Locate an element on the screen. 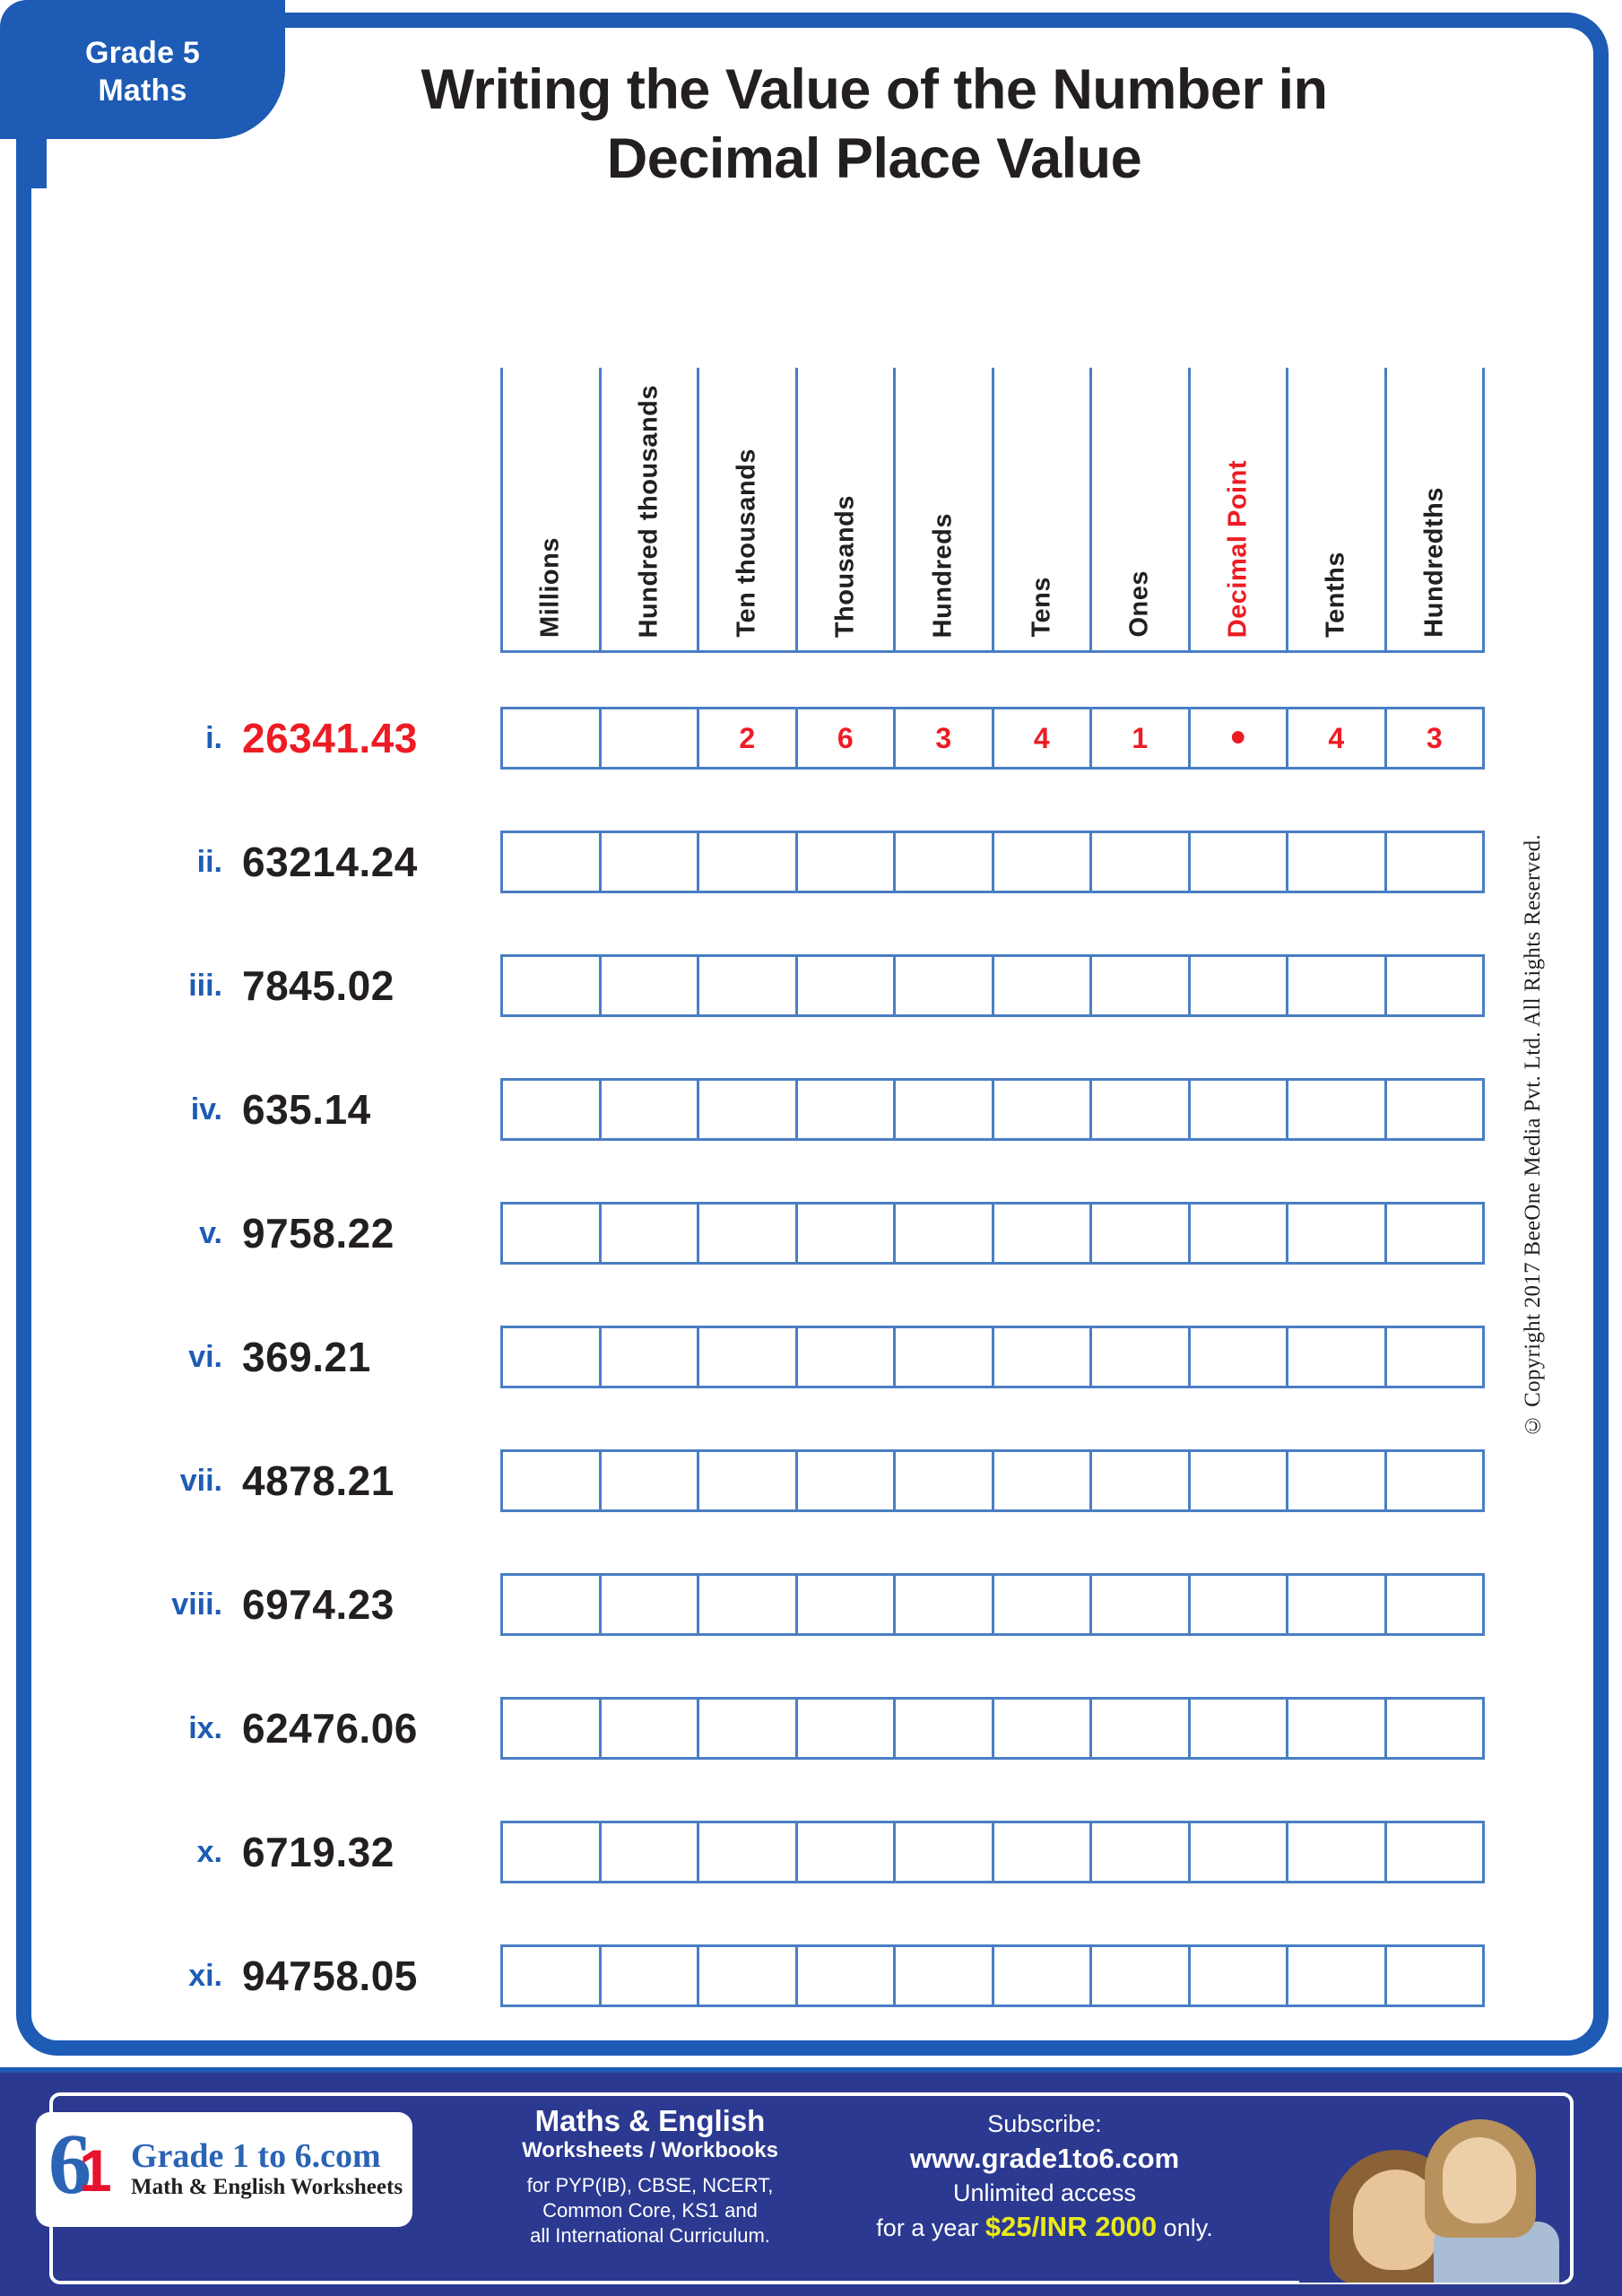  answer-cell: 2 is located at coordinates (748, 738).